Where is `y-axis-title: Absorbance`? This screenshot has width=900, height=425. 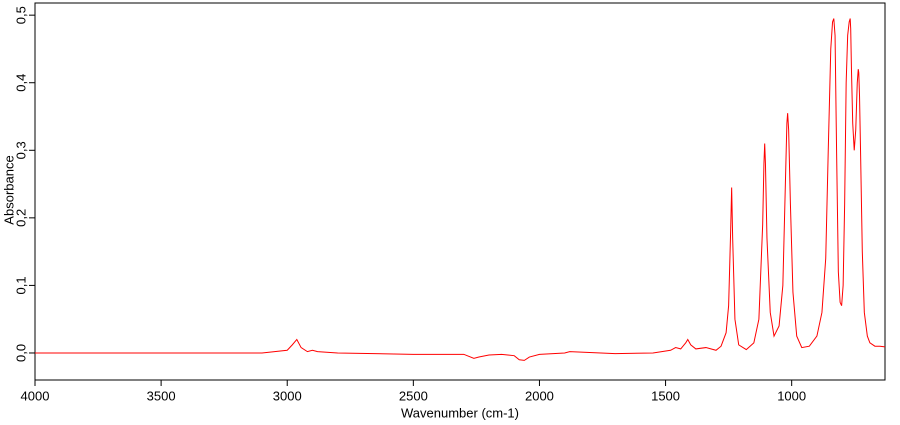 y-axis-title: Absorbance is located at coordinates (8, 189).